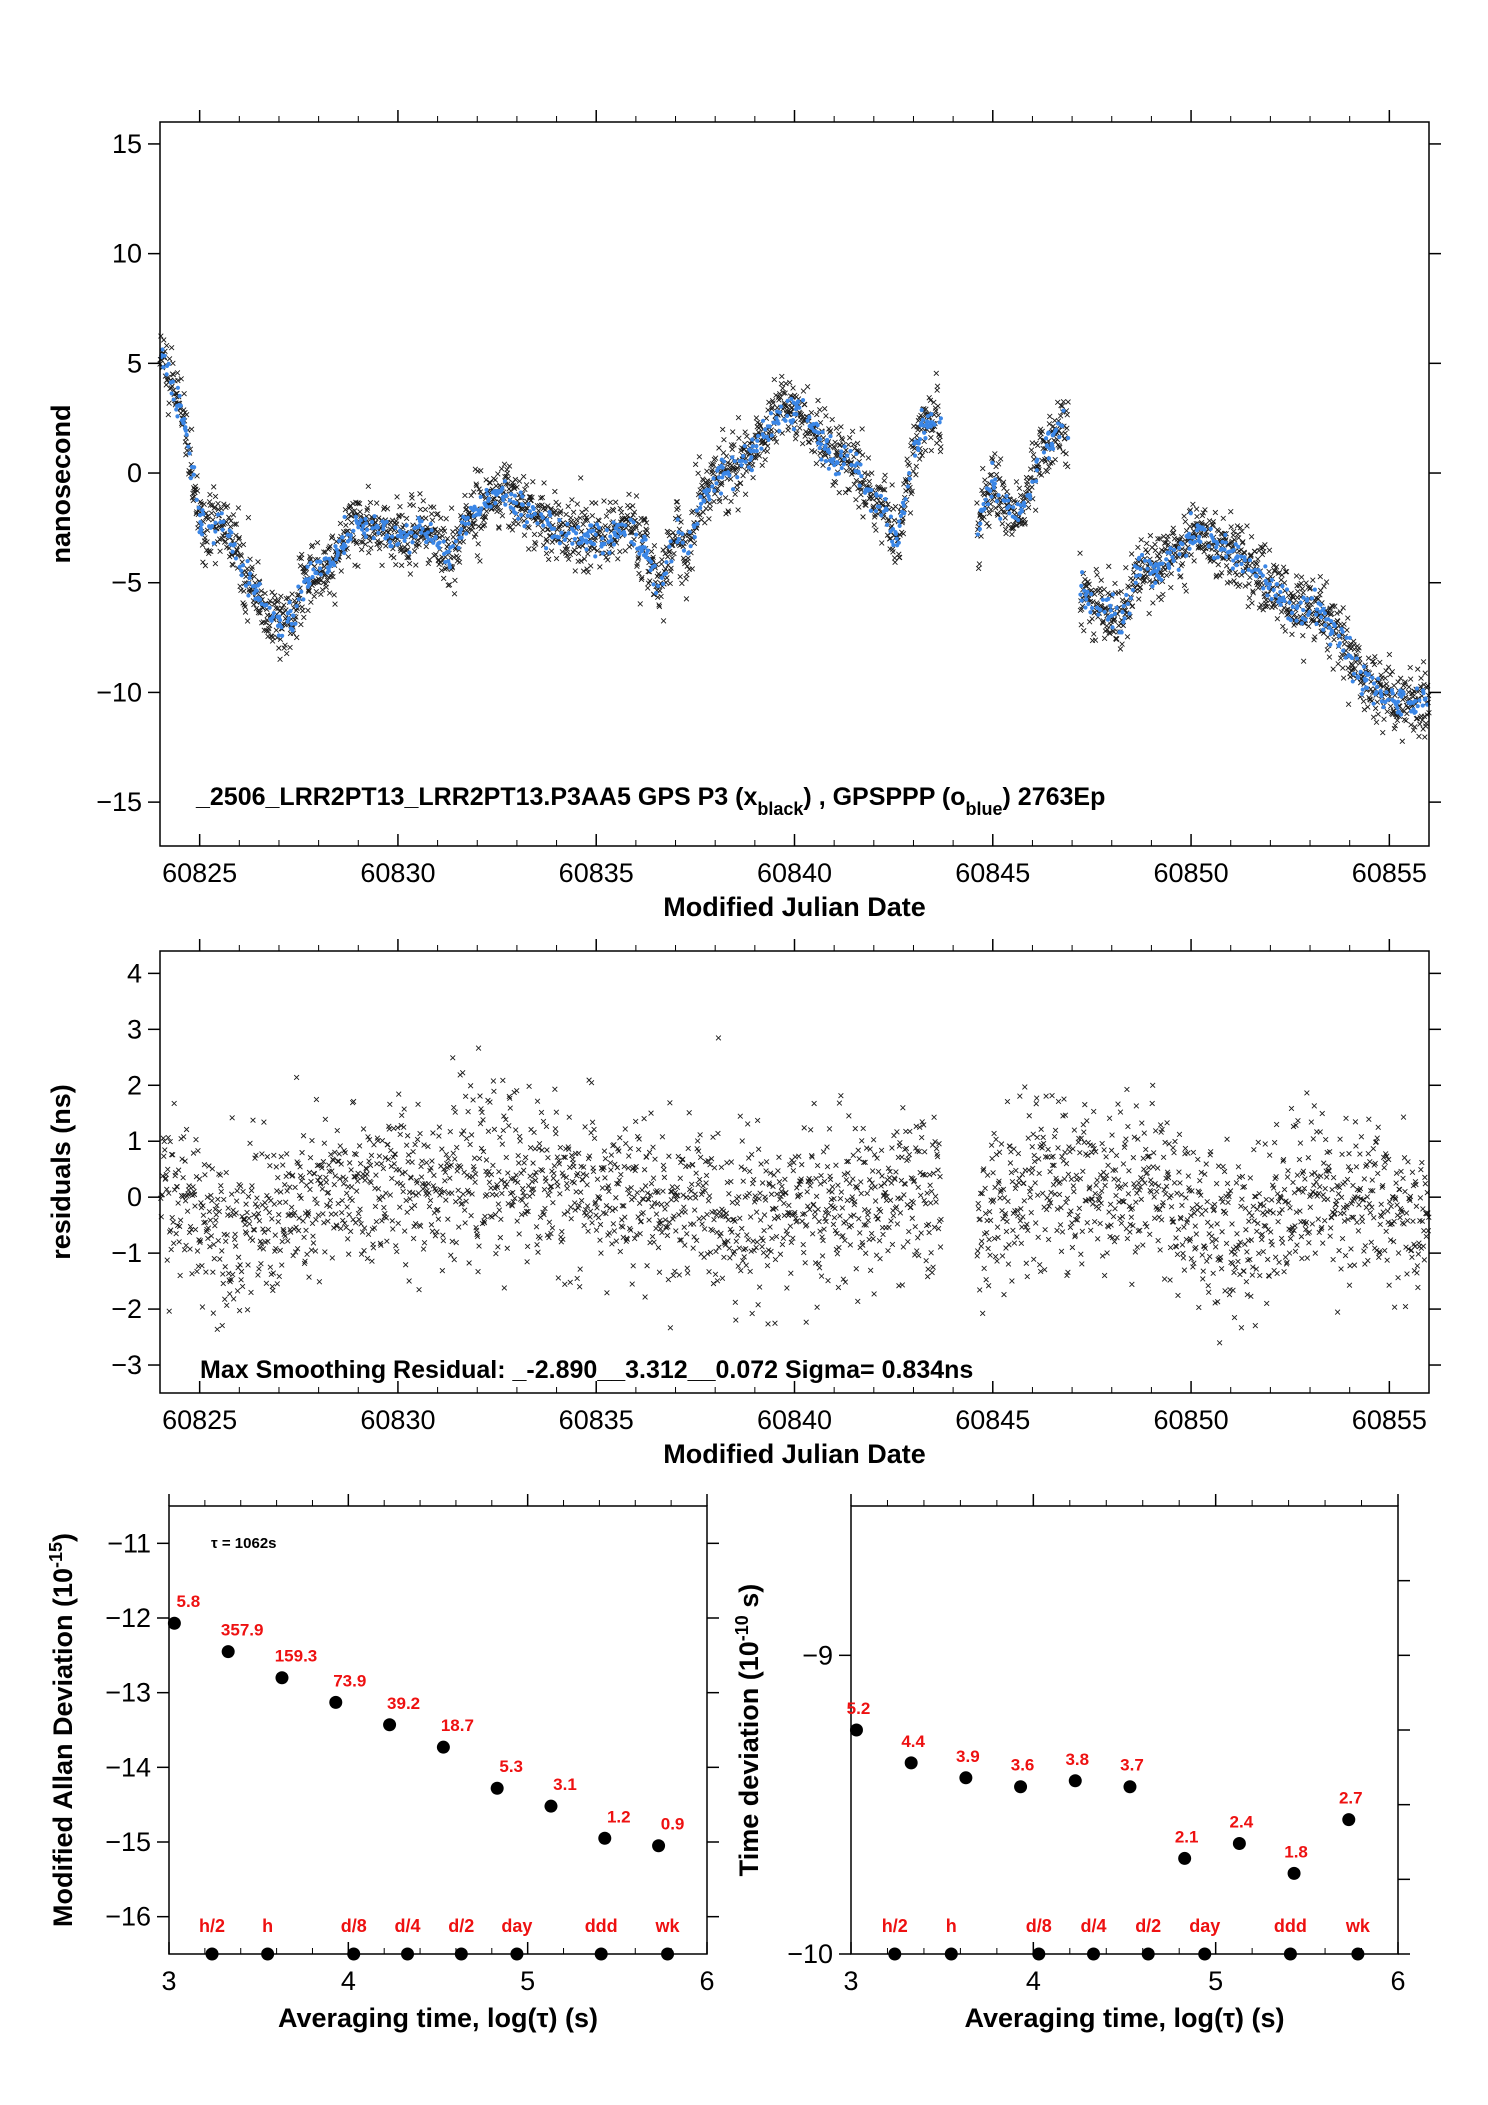  What do you see at coordinates (397, 873) in the screenshot?
I see `x-tick-label: 60830` at bounding box center [397, 873].